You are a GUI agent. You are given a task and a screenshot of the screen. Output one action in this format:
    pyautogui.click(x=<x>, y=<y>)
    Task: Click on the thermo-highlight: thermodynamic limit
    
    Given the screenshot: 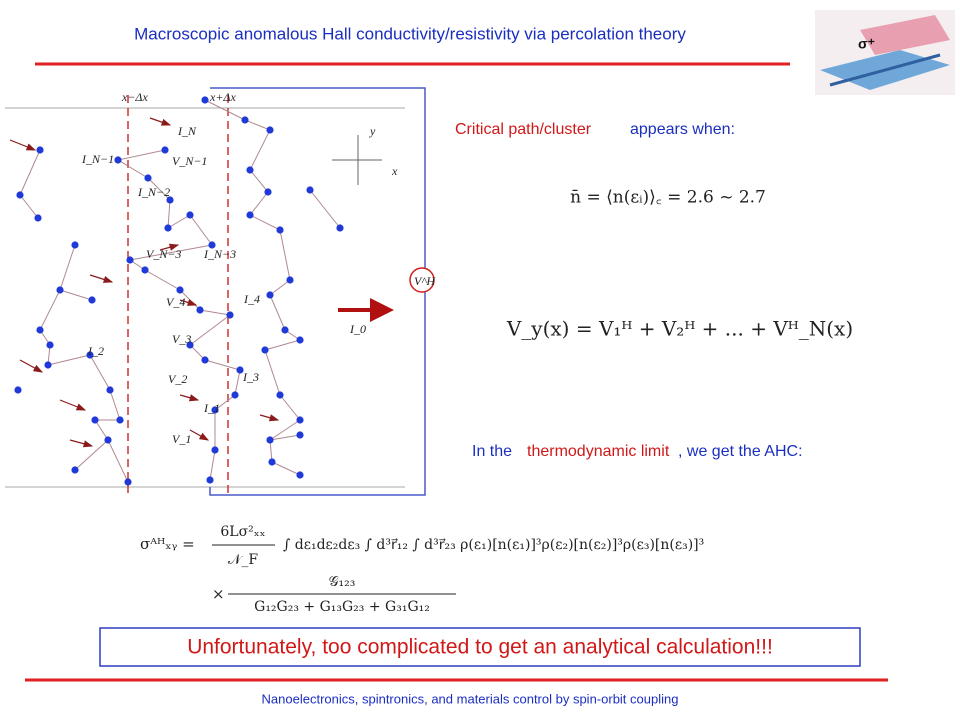 What is the action you would take?
    pyautogui.click(x=598, y=451)
    